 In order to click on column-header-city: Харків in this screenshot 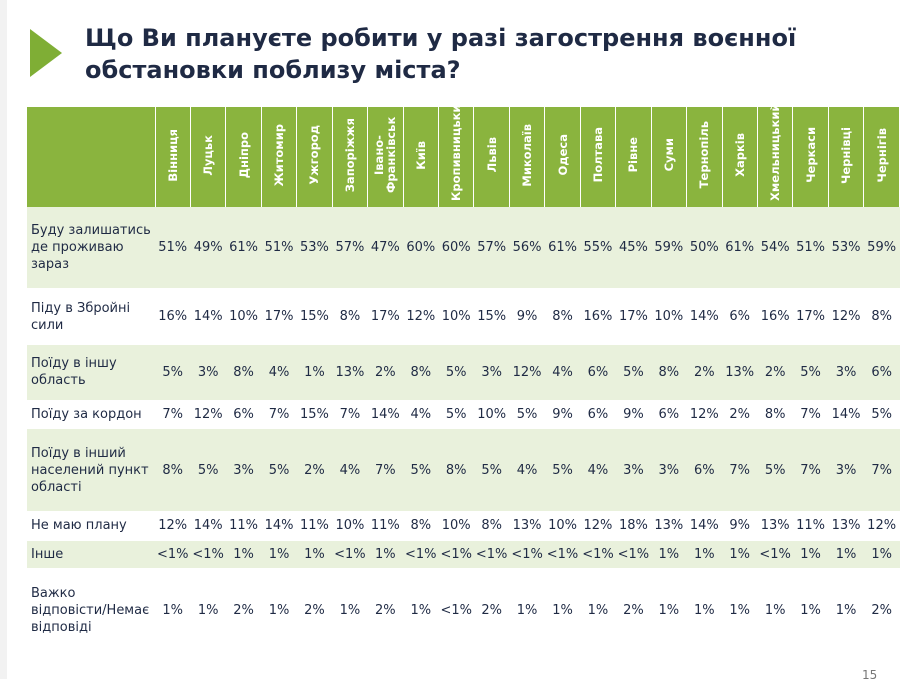, I will do `click(739, 157)`.